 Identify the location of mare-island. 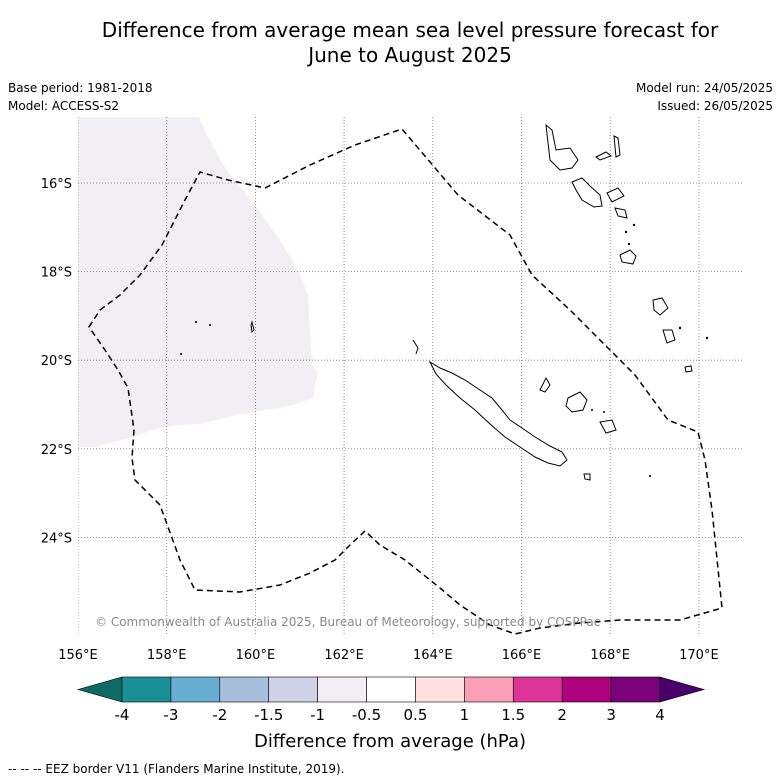
(608, 426).